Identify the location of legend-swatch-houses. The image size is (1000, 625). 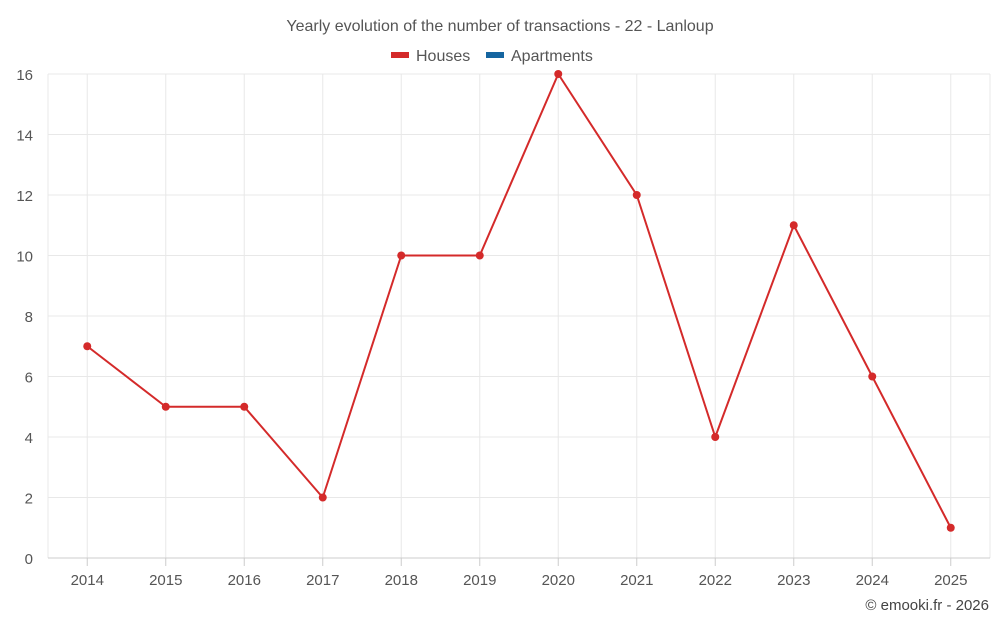
(400, 55).